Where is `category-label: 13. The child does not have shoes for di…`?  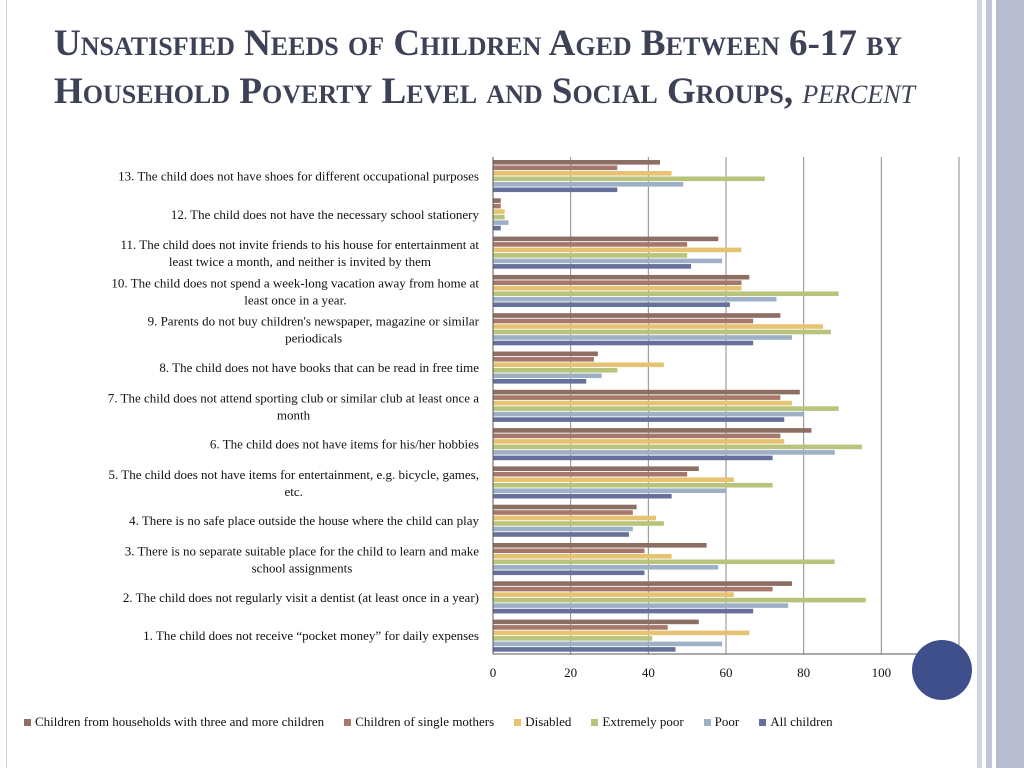
category-label: 13. The child does not have shoes for di… is located at coordinates (298, 176).